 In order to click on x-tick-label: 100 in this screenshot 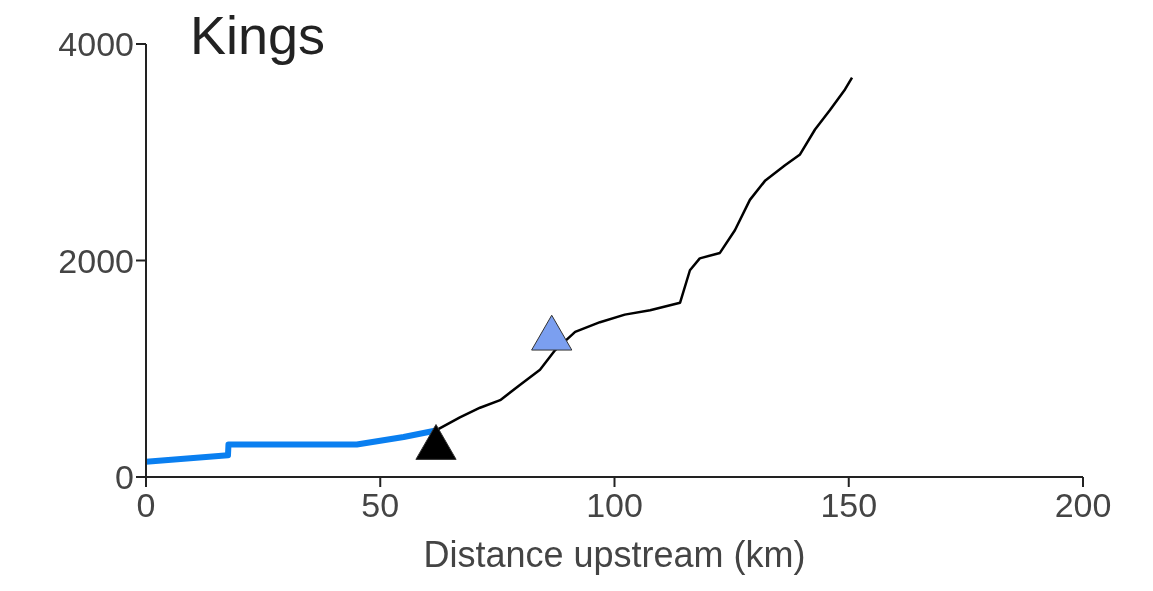, I will do `click(614, 505)`.